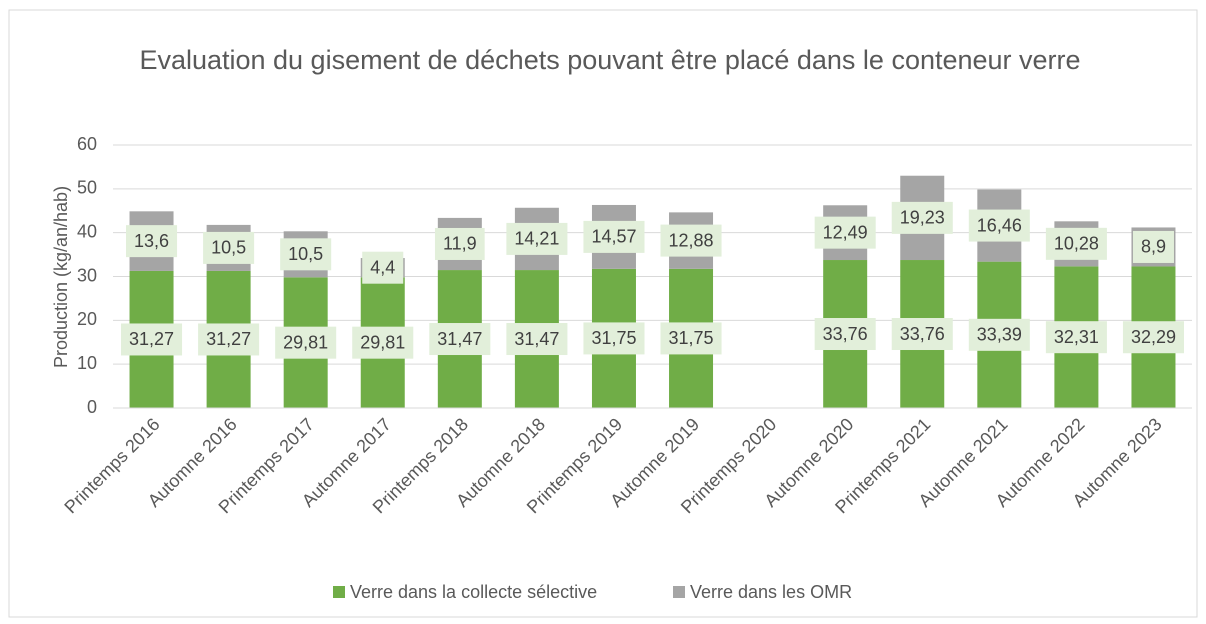 This screenshot has width=1206, height=624. I want to click on data-label: 13,6, so click(151, 241).